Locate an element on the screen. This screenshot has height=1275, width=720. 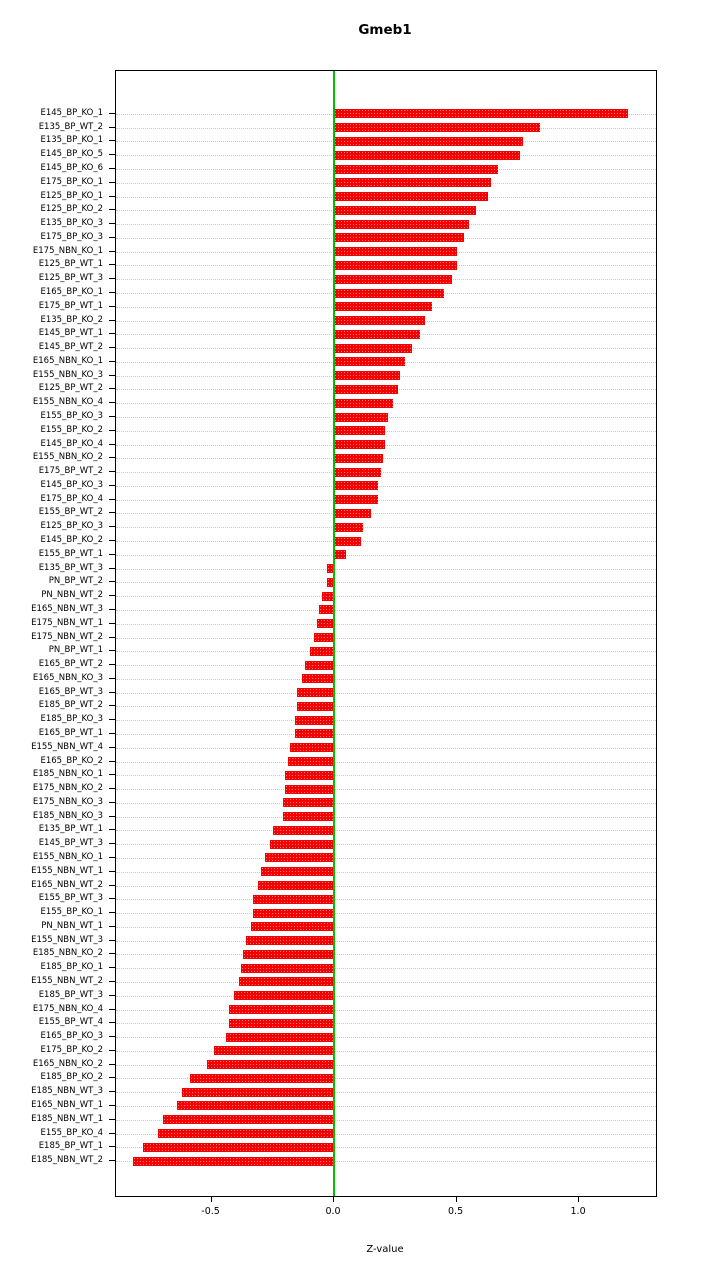
x-axis-tick is located at coordinates (211, 1199).